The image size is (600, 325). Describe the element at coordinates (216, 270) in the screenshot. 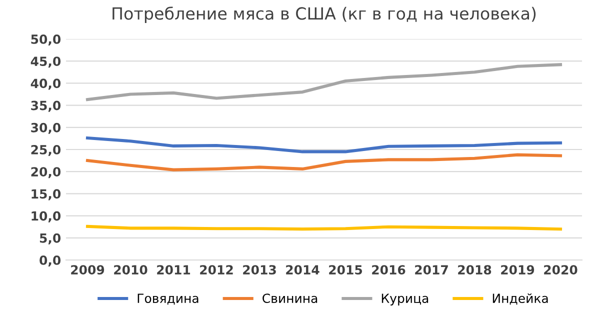

I see `x-tick-label: 2012` at that location.